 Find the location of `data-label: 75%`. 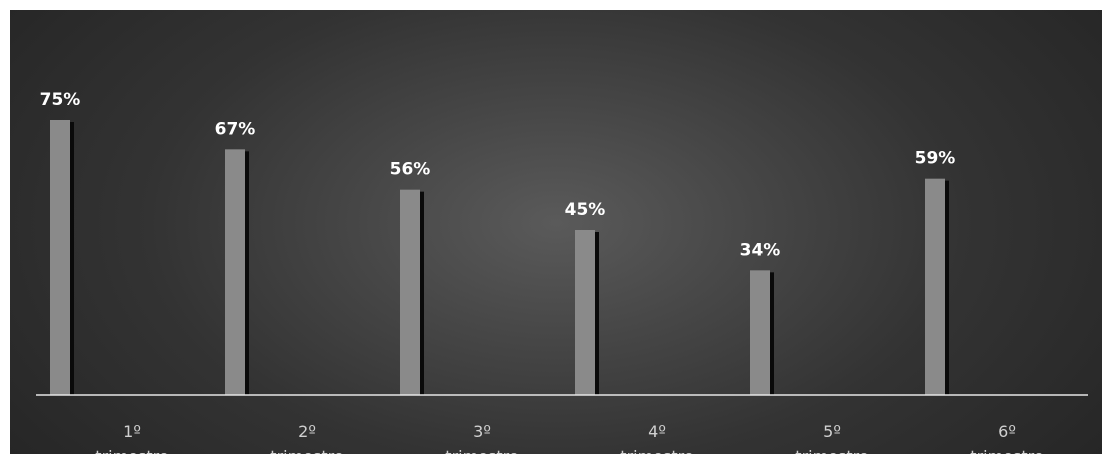

data-label: 75% is located at coordinates (60, 100).